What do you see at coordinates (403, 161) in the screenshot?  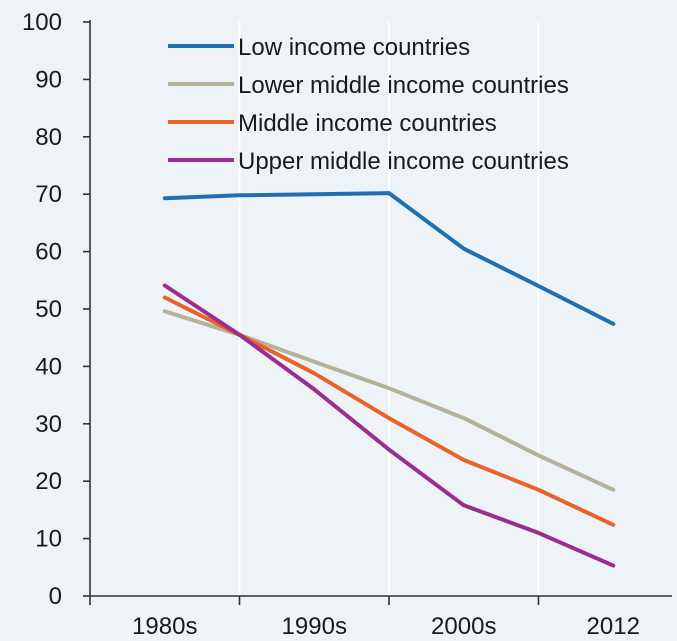 I see `legend-label: Upper middle income countries` at bounding box center [403, 161].